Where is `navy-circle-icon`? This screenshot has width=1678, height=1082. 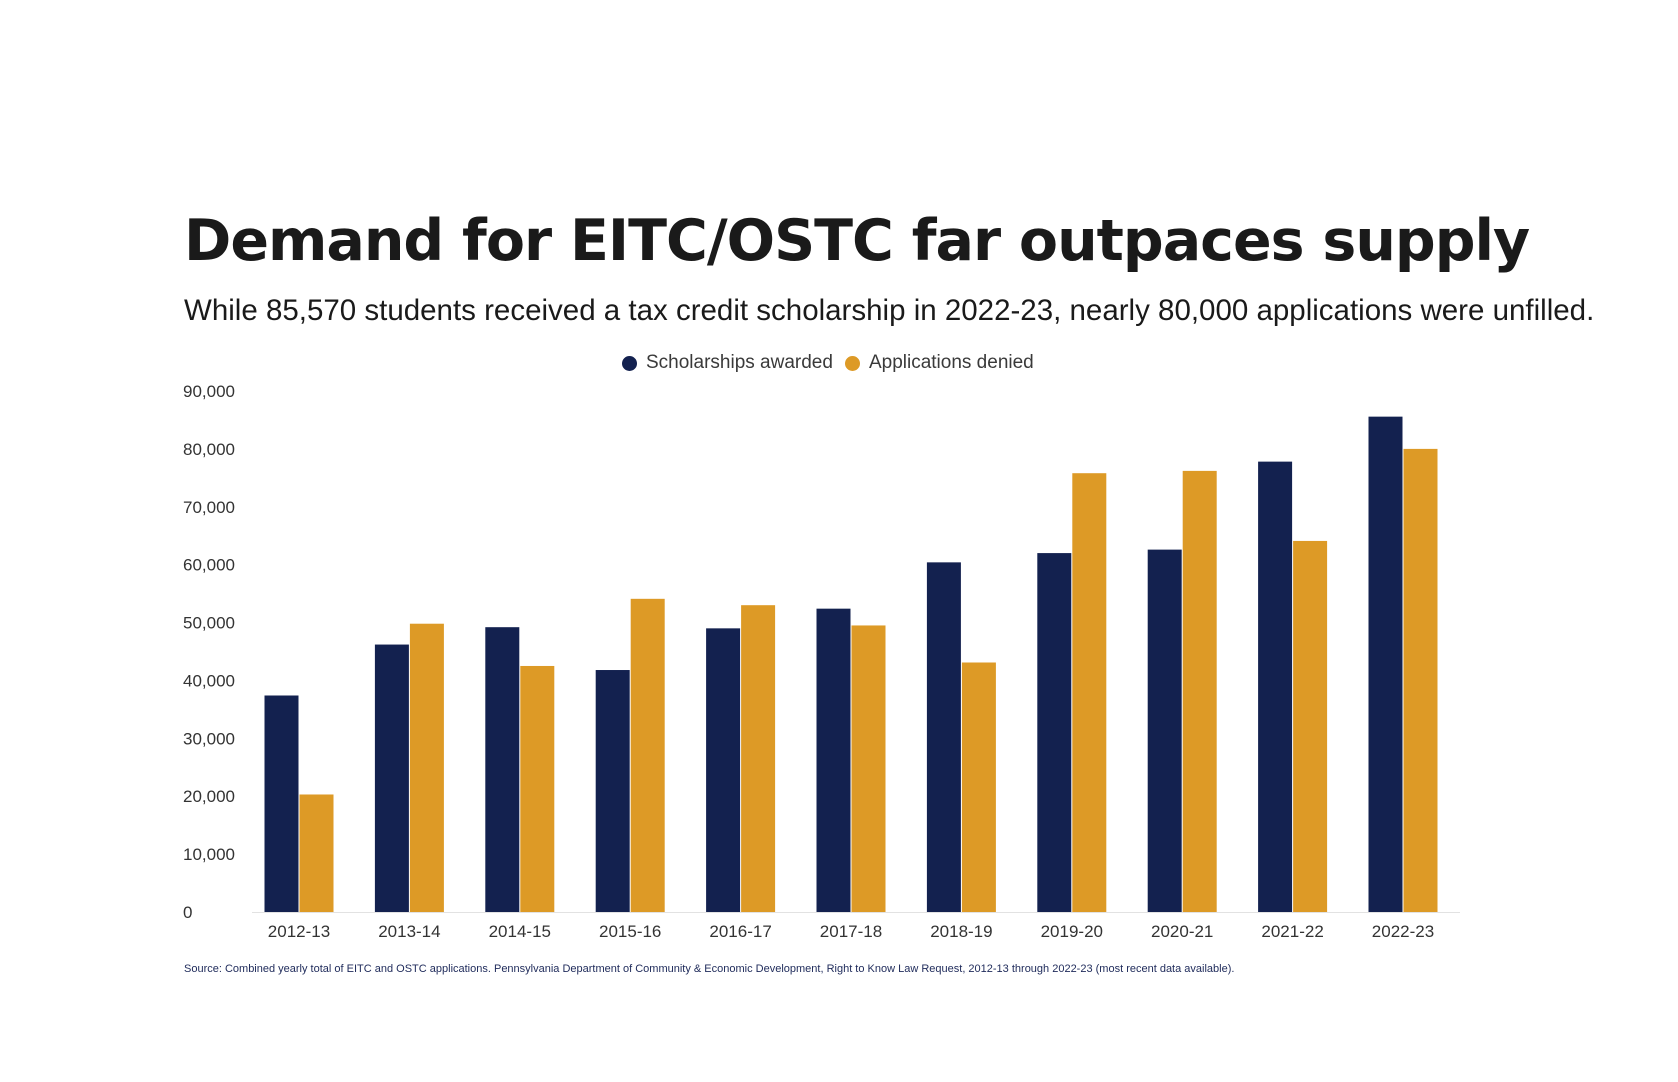 navy-circle-icon is located at coordinates (629, 363).